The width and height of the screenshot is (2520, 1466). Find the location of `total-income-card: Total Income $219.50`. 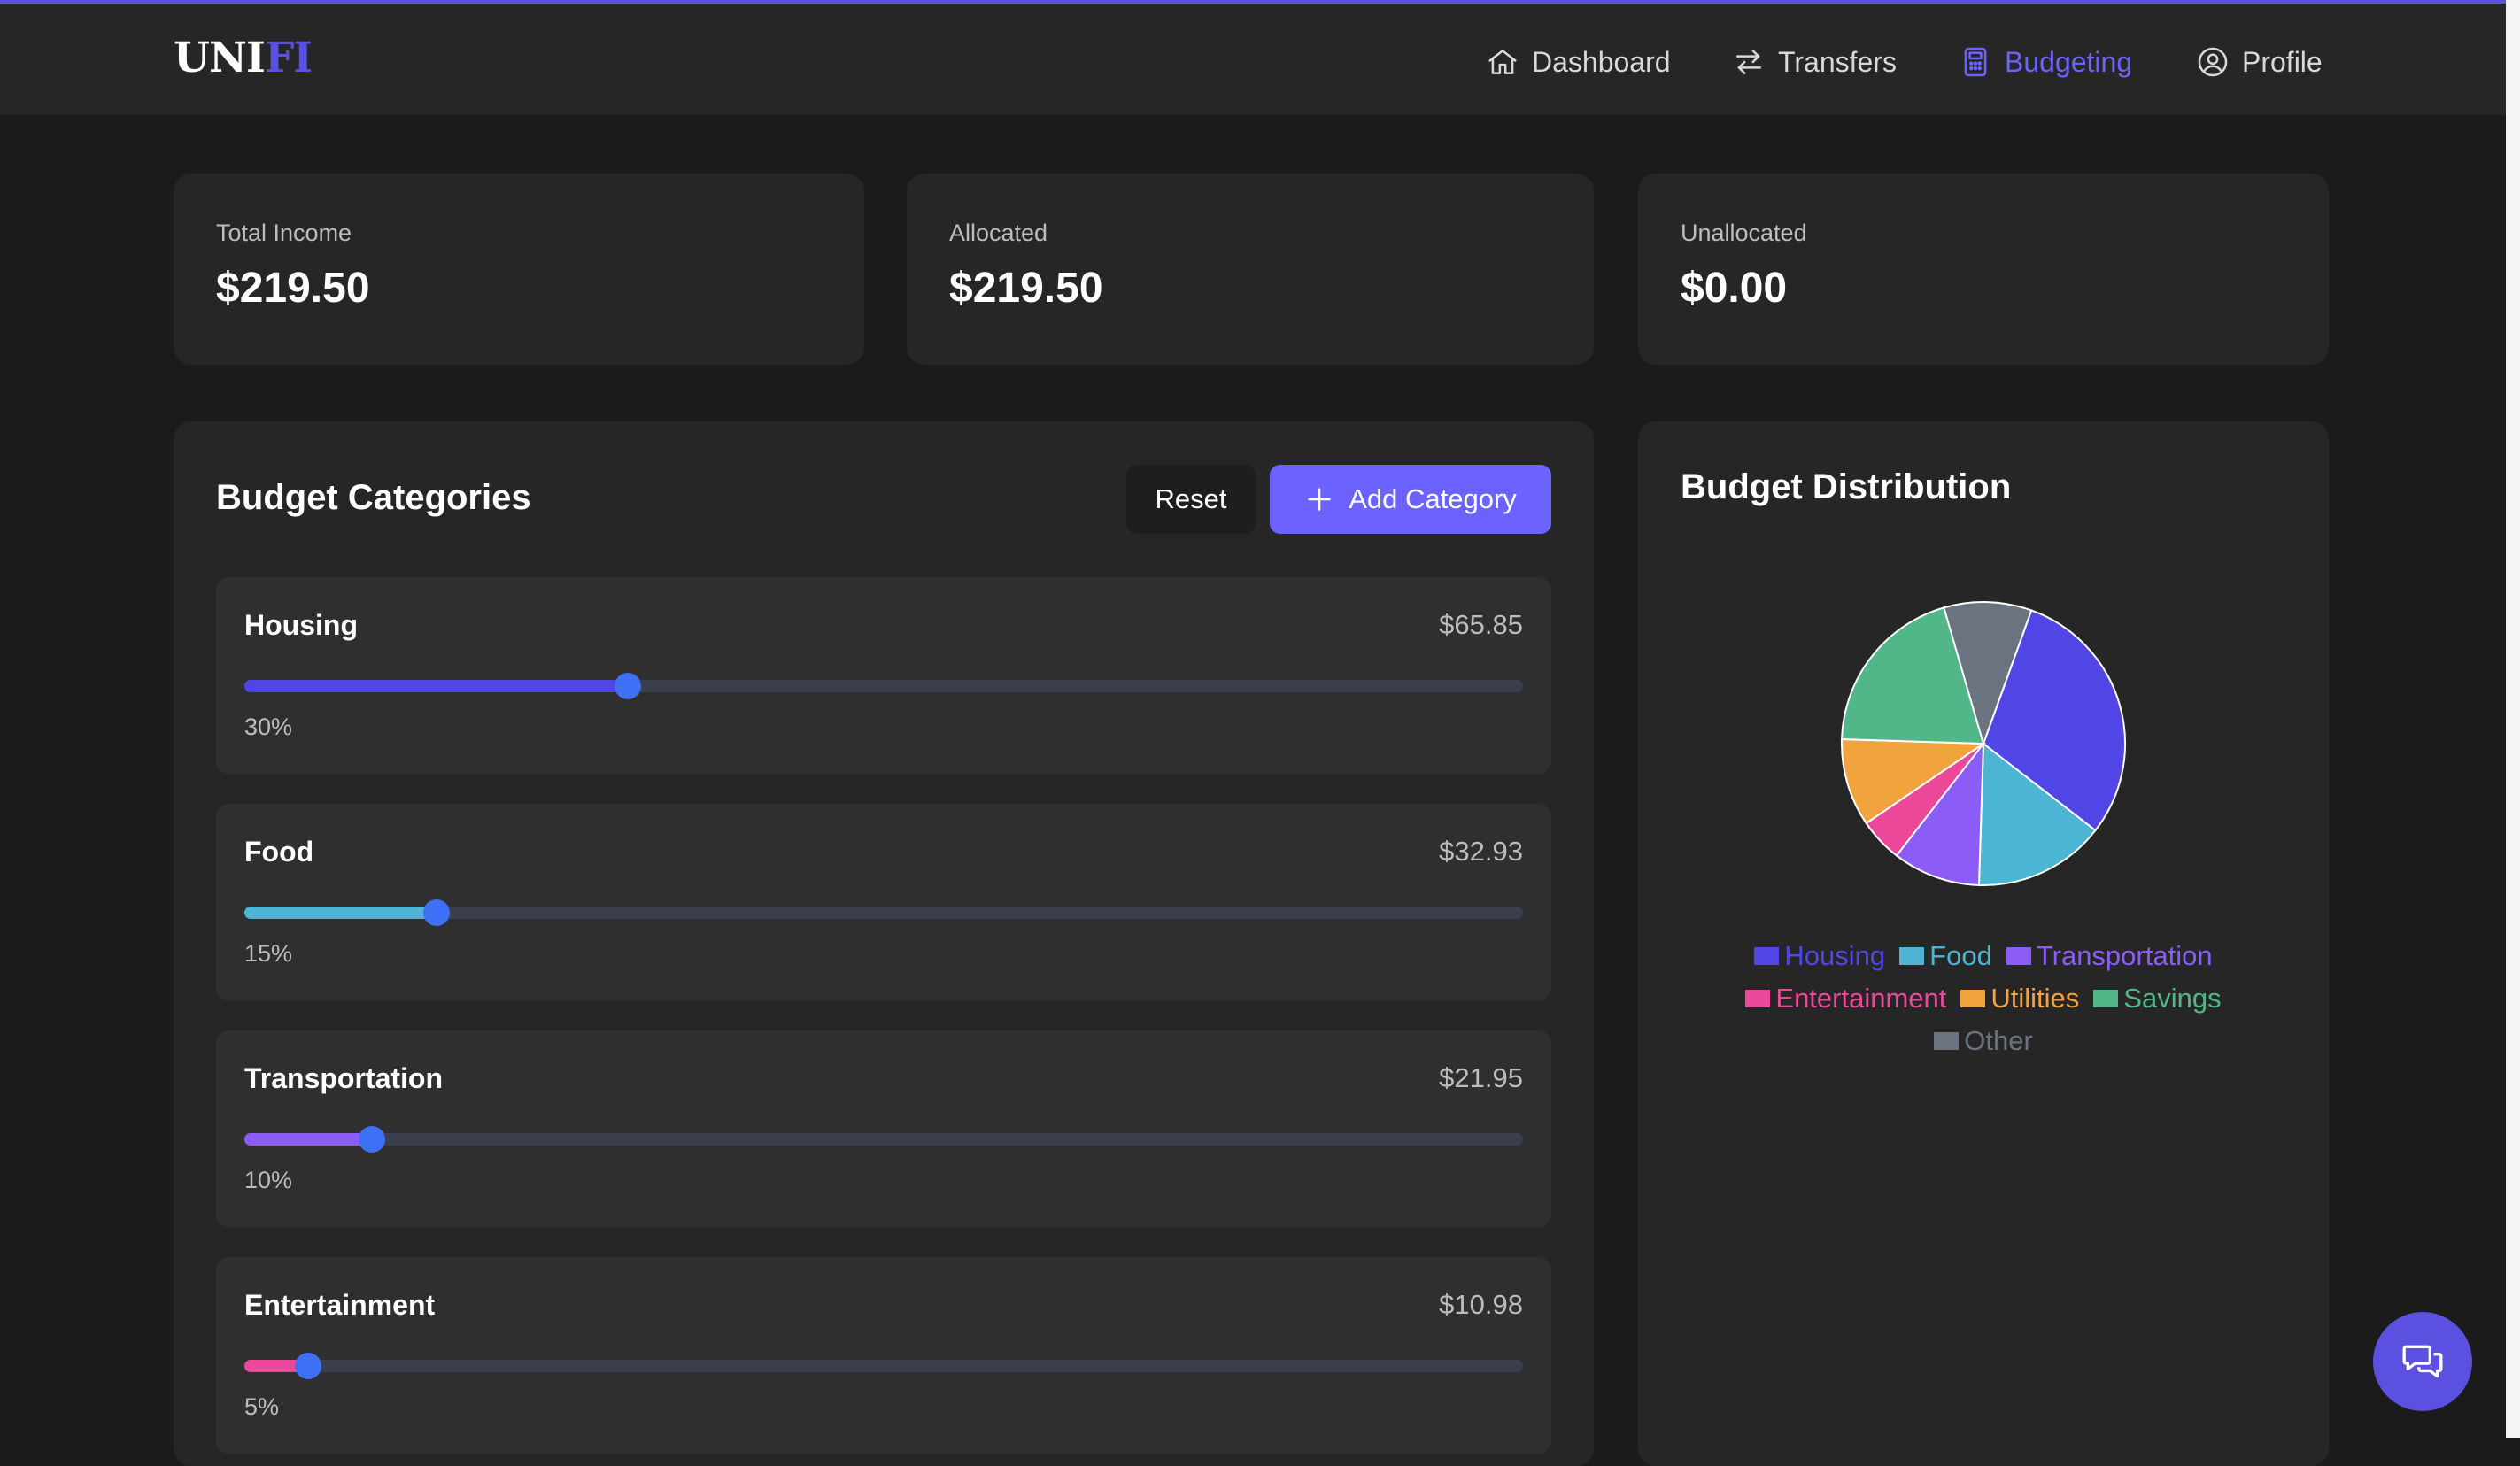

total-income-card: Total Income $219.50 is located at coordinates (519, 269).